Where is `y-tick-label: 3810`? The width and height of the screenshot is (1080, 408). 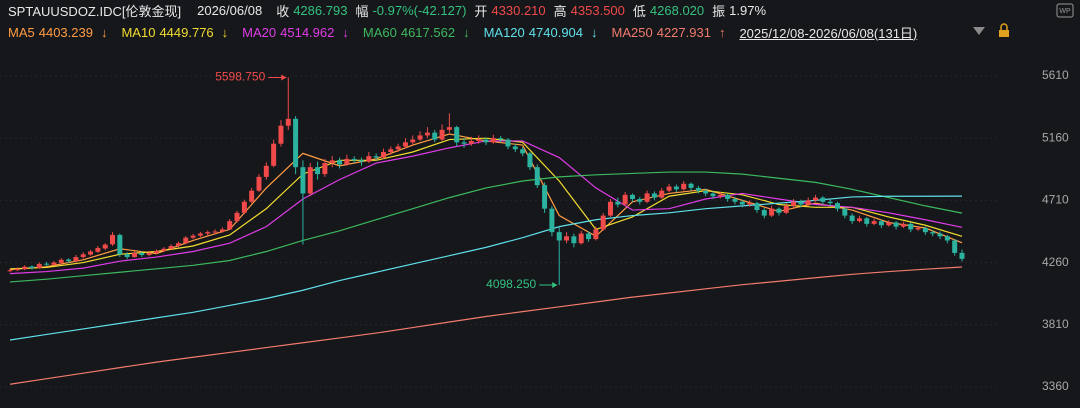
y-tick-label: 3810 is located at coordinates (1055, 324).